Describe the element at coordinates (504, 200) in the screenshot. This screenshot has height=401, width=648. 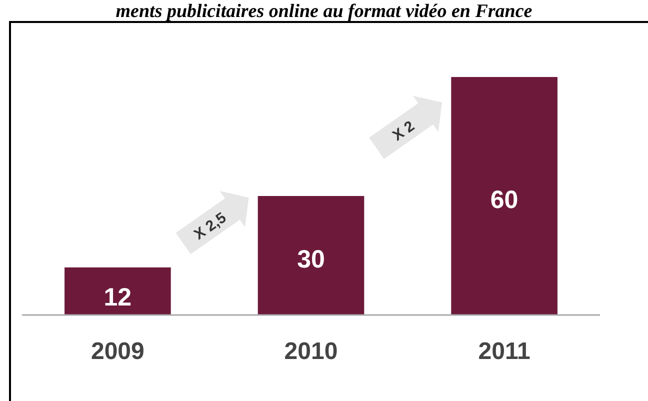
I see `data-label: 60` at that location.